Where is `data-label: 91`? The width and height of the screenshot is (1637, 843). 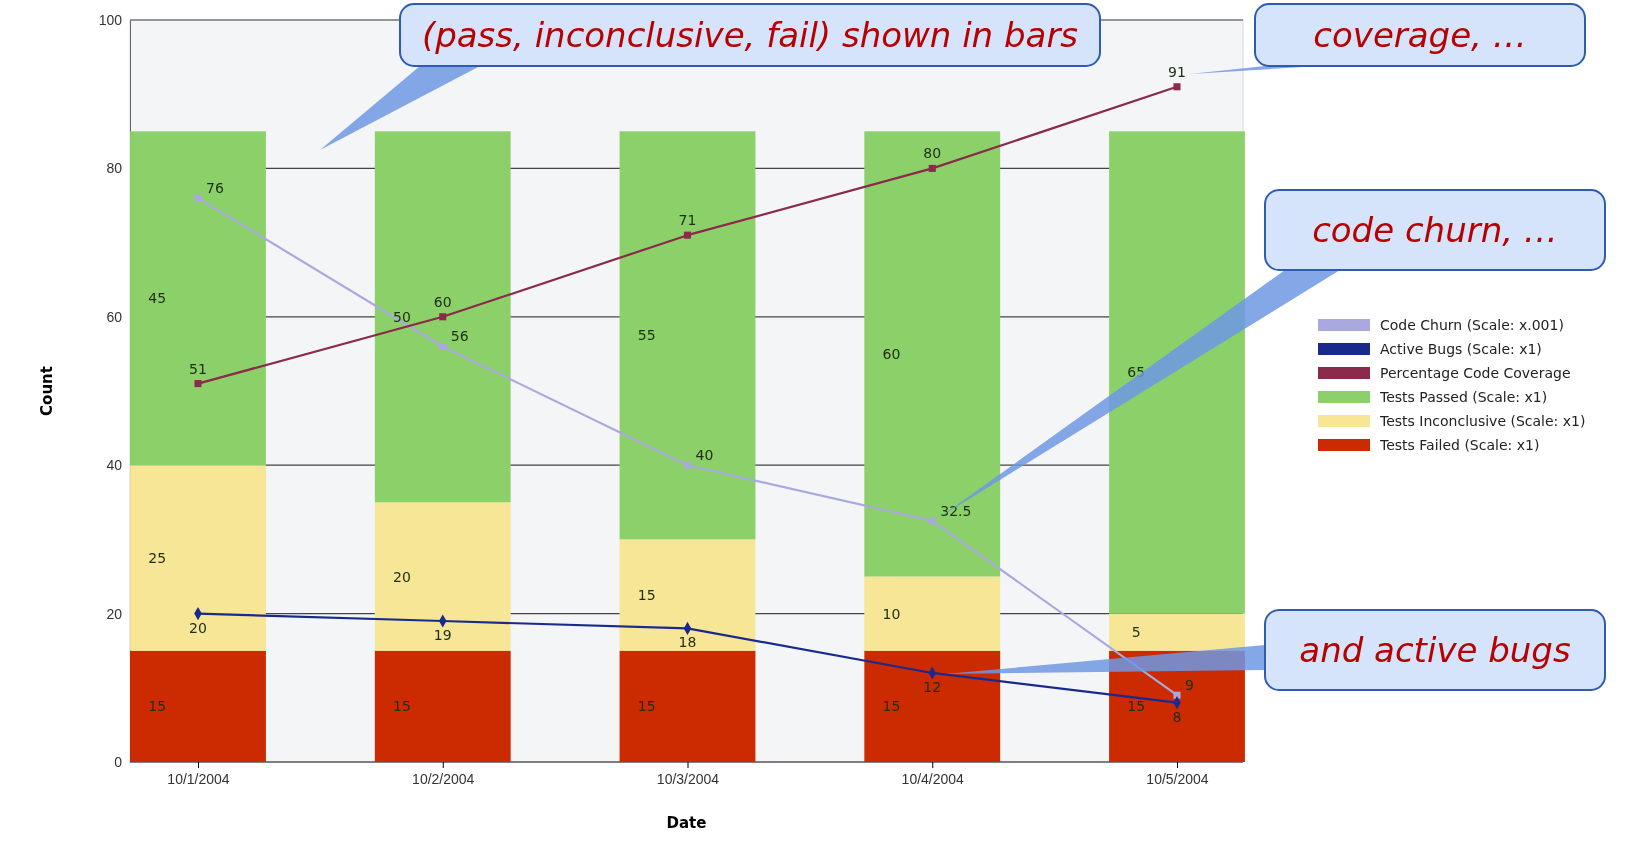 data-label: 91 is located at coordinates (1177, 71).